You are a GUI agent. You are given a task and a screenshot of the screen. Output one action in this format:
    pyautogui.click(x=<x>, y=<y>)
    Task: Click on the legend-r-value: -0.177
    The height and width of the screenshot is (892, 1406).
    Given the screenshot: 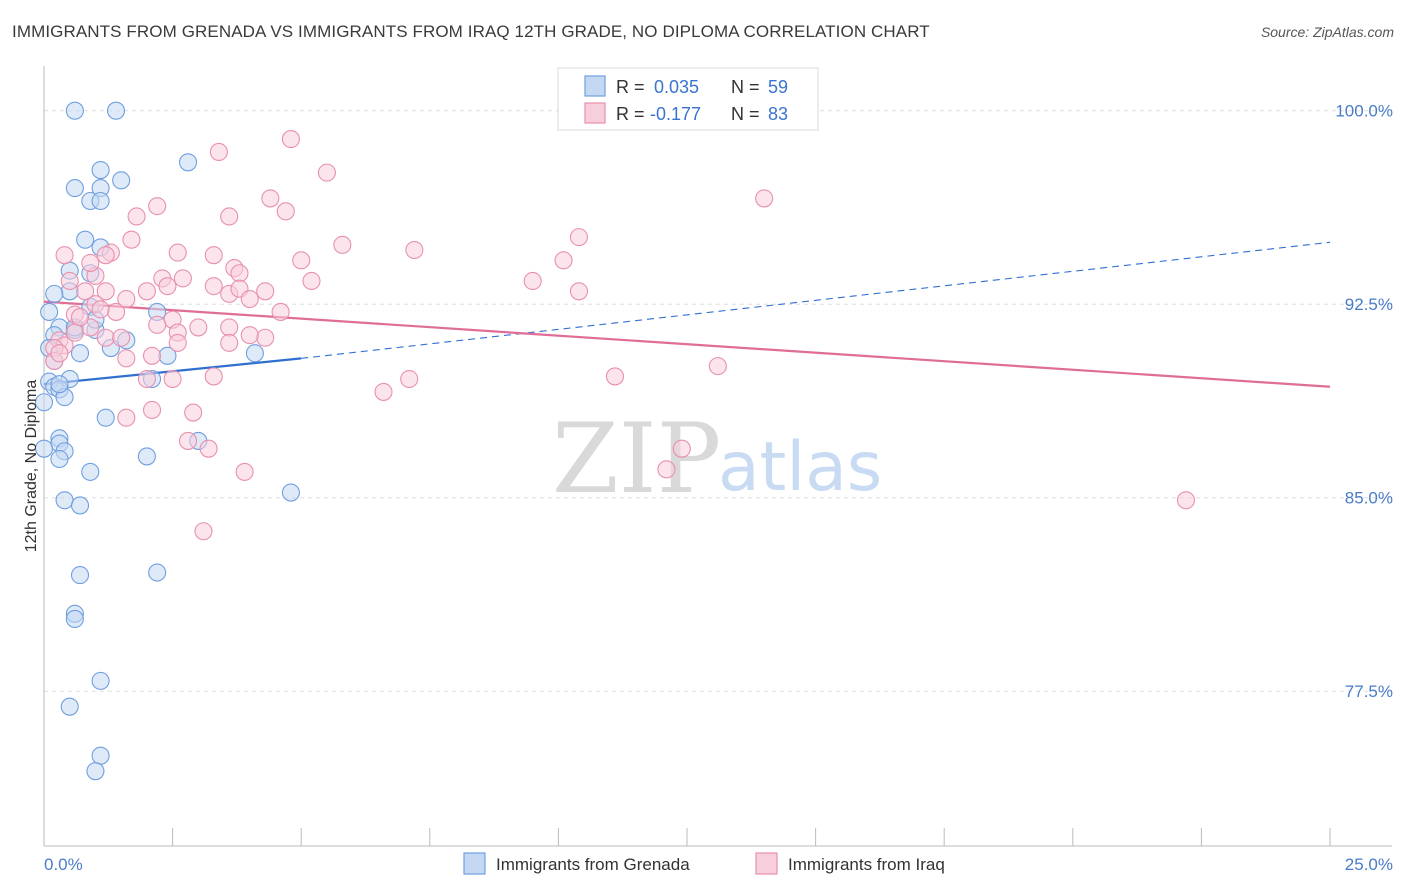 What is the action you would take?
    pyautogui.click(x=675, y=114)
    